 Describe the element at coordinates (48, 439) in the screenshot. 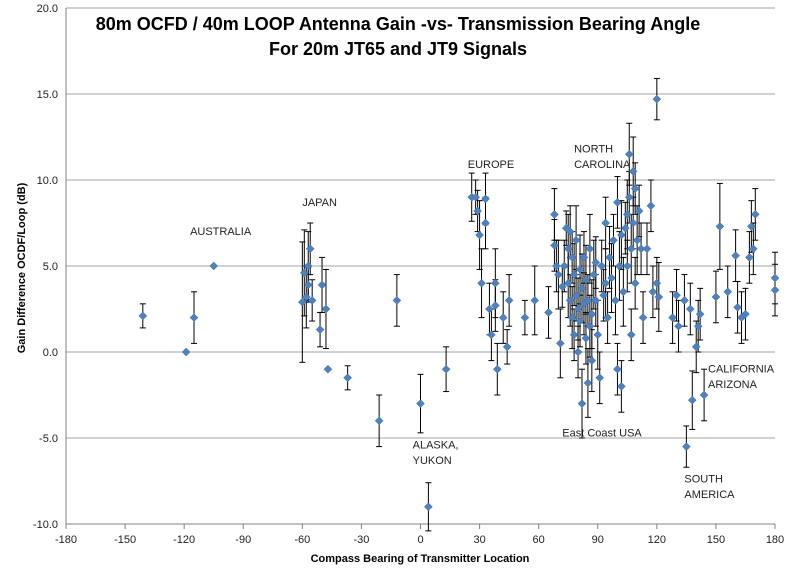

I see `y-tick-label: -5.0` at that location.